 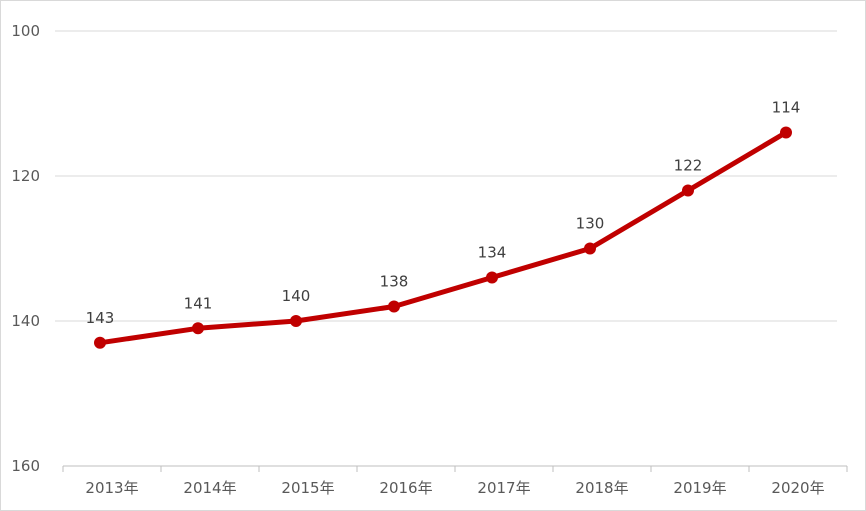 What do you see at coordinates (492, 277) in the screenshot?
I see `data-point-2017年` at bounding box center [492, 277].